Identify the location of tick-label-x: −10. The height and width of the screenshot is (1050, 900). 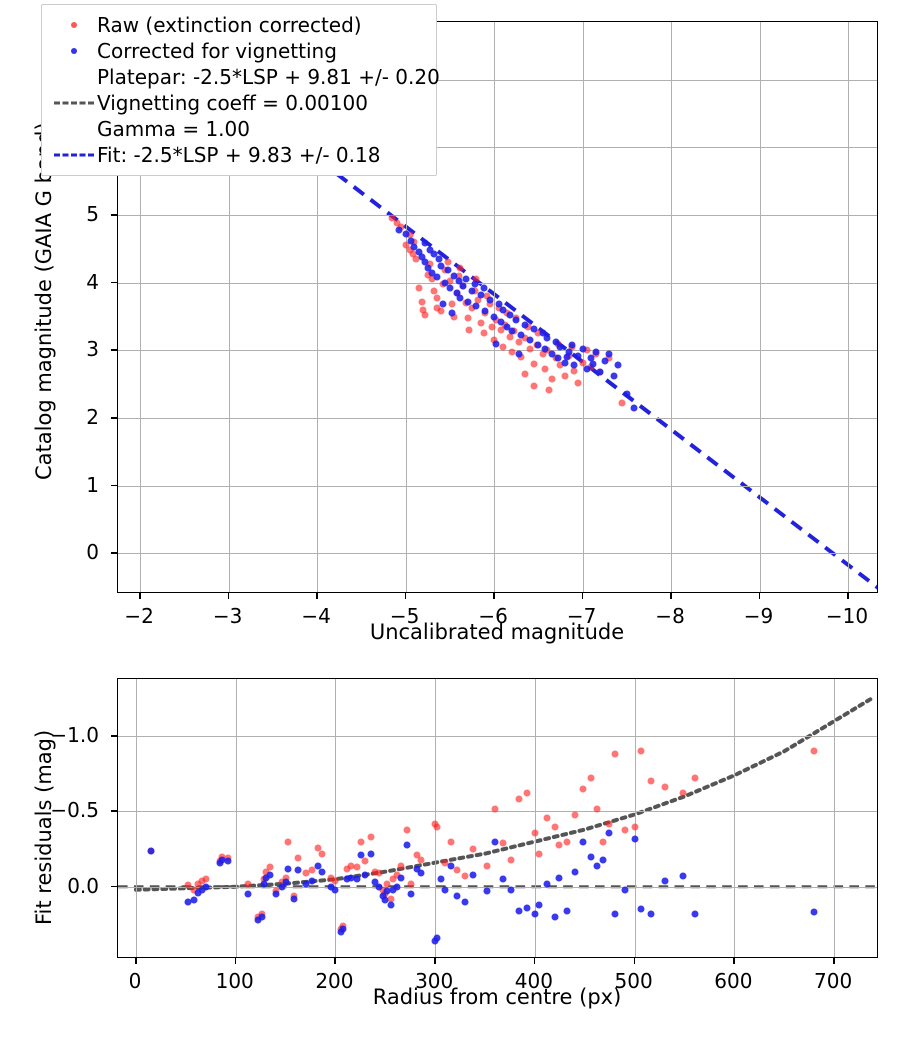
(847, 616).